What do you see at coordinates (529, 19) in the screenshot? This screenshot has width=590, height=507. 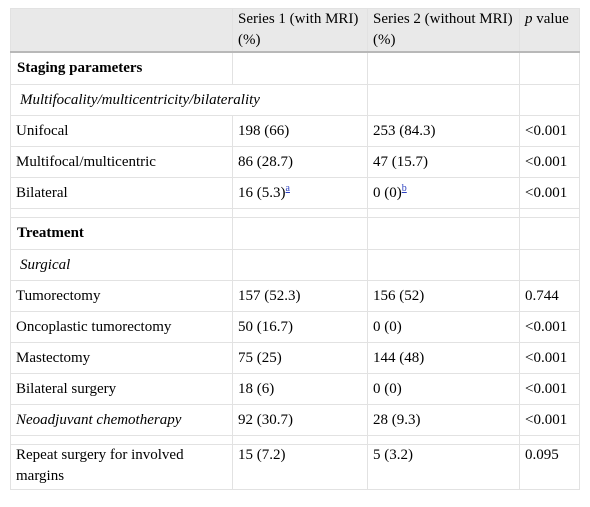 I see `header-p-symbol: p` at bounding box center [529, 19].